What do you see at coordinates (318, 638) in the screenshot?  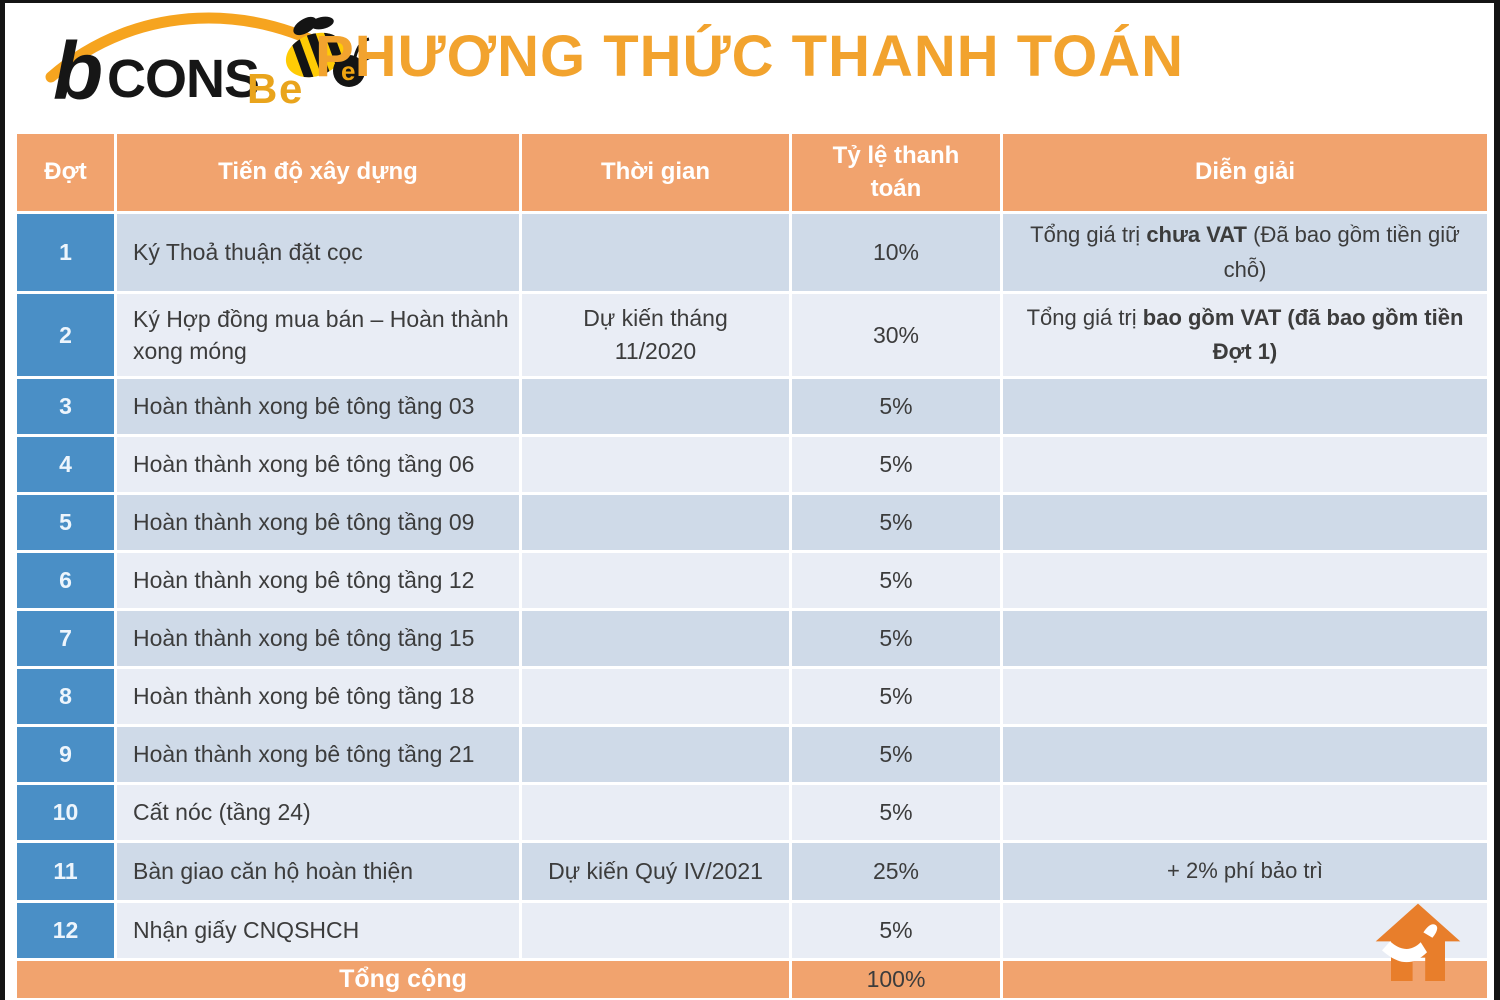 I see `progress-cell: Hoàn thành xong bê tông tầng 15` at bounding box center [318, 638].